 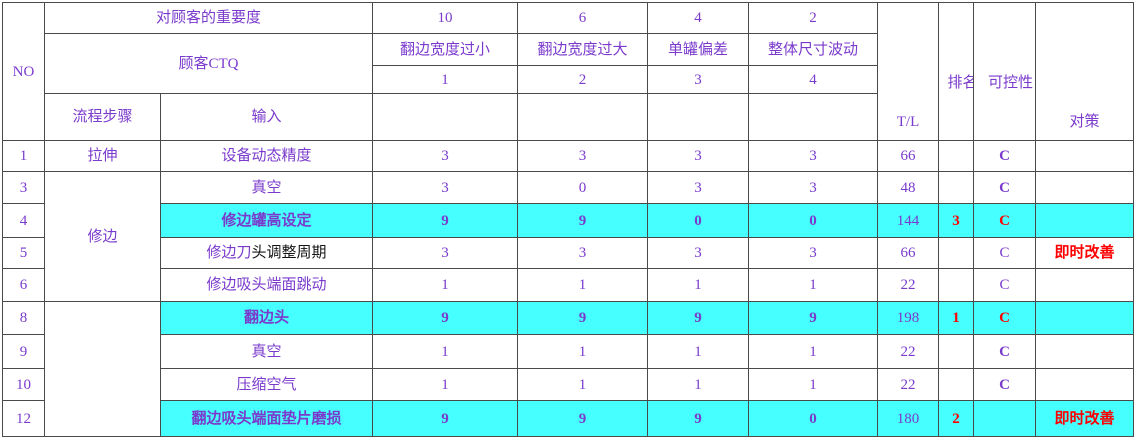 I want to click on no-cell: 8, so click(x=23, y=318).